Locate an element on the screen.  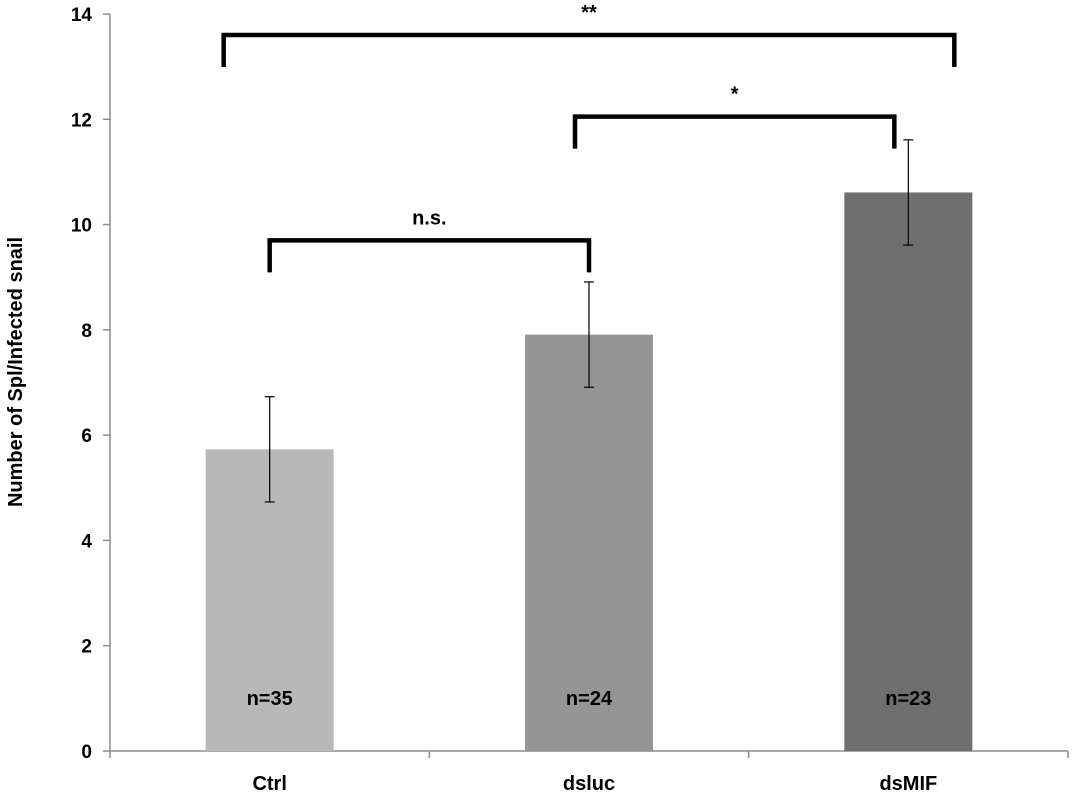
y-tick-label: 8 is located at coordinates (86, 331).